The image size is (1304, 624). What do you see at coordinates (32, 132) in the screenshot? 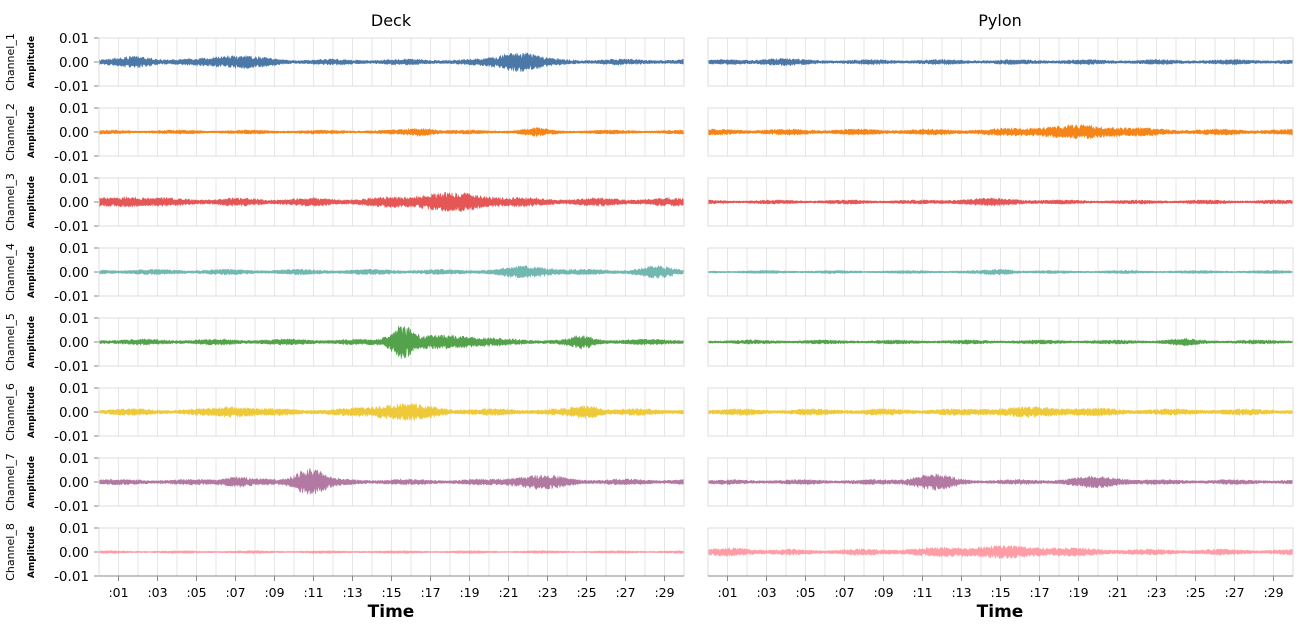
I see `y-axis-title-channel-2: Amplitude` at bounding box center [32, 132].